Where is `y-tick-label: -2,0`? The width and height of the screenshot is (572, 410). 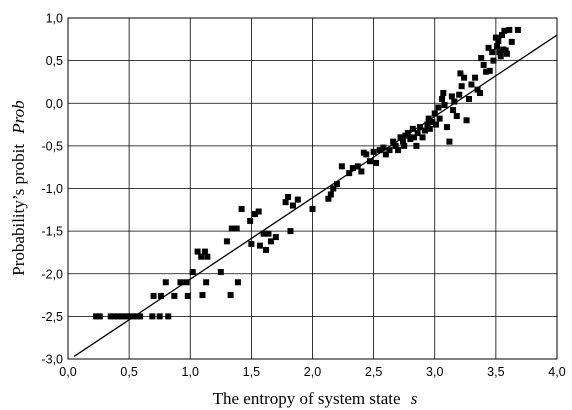
y-tick-label: -2,0 is located at coordinates (52, 274).